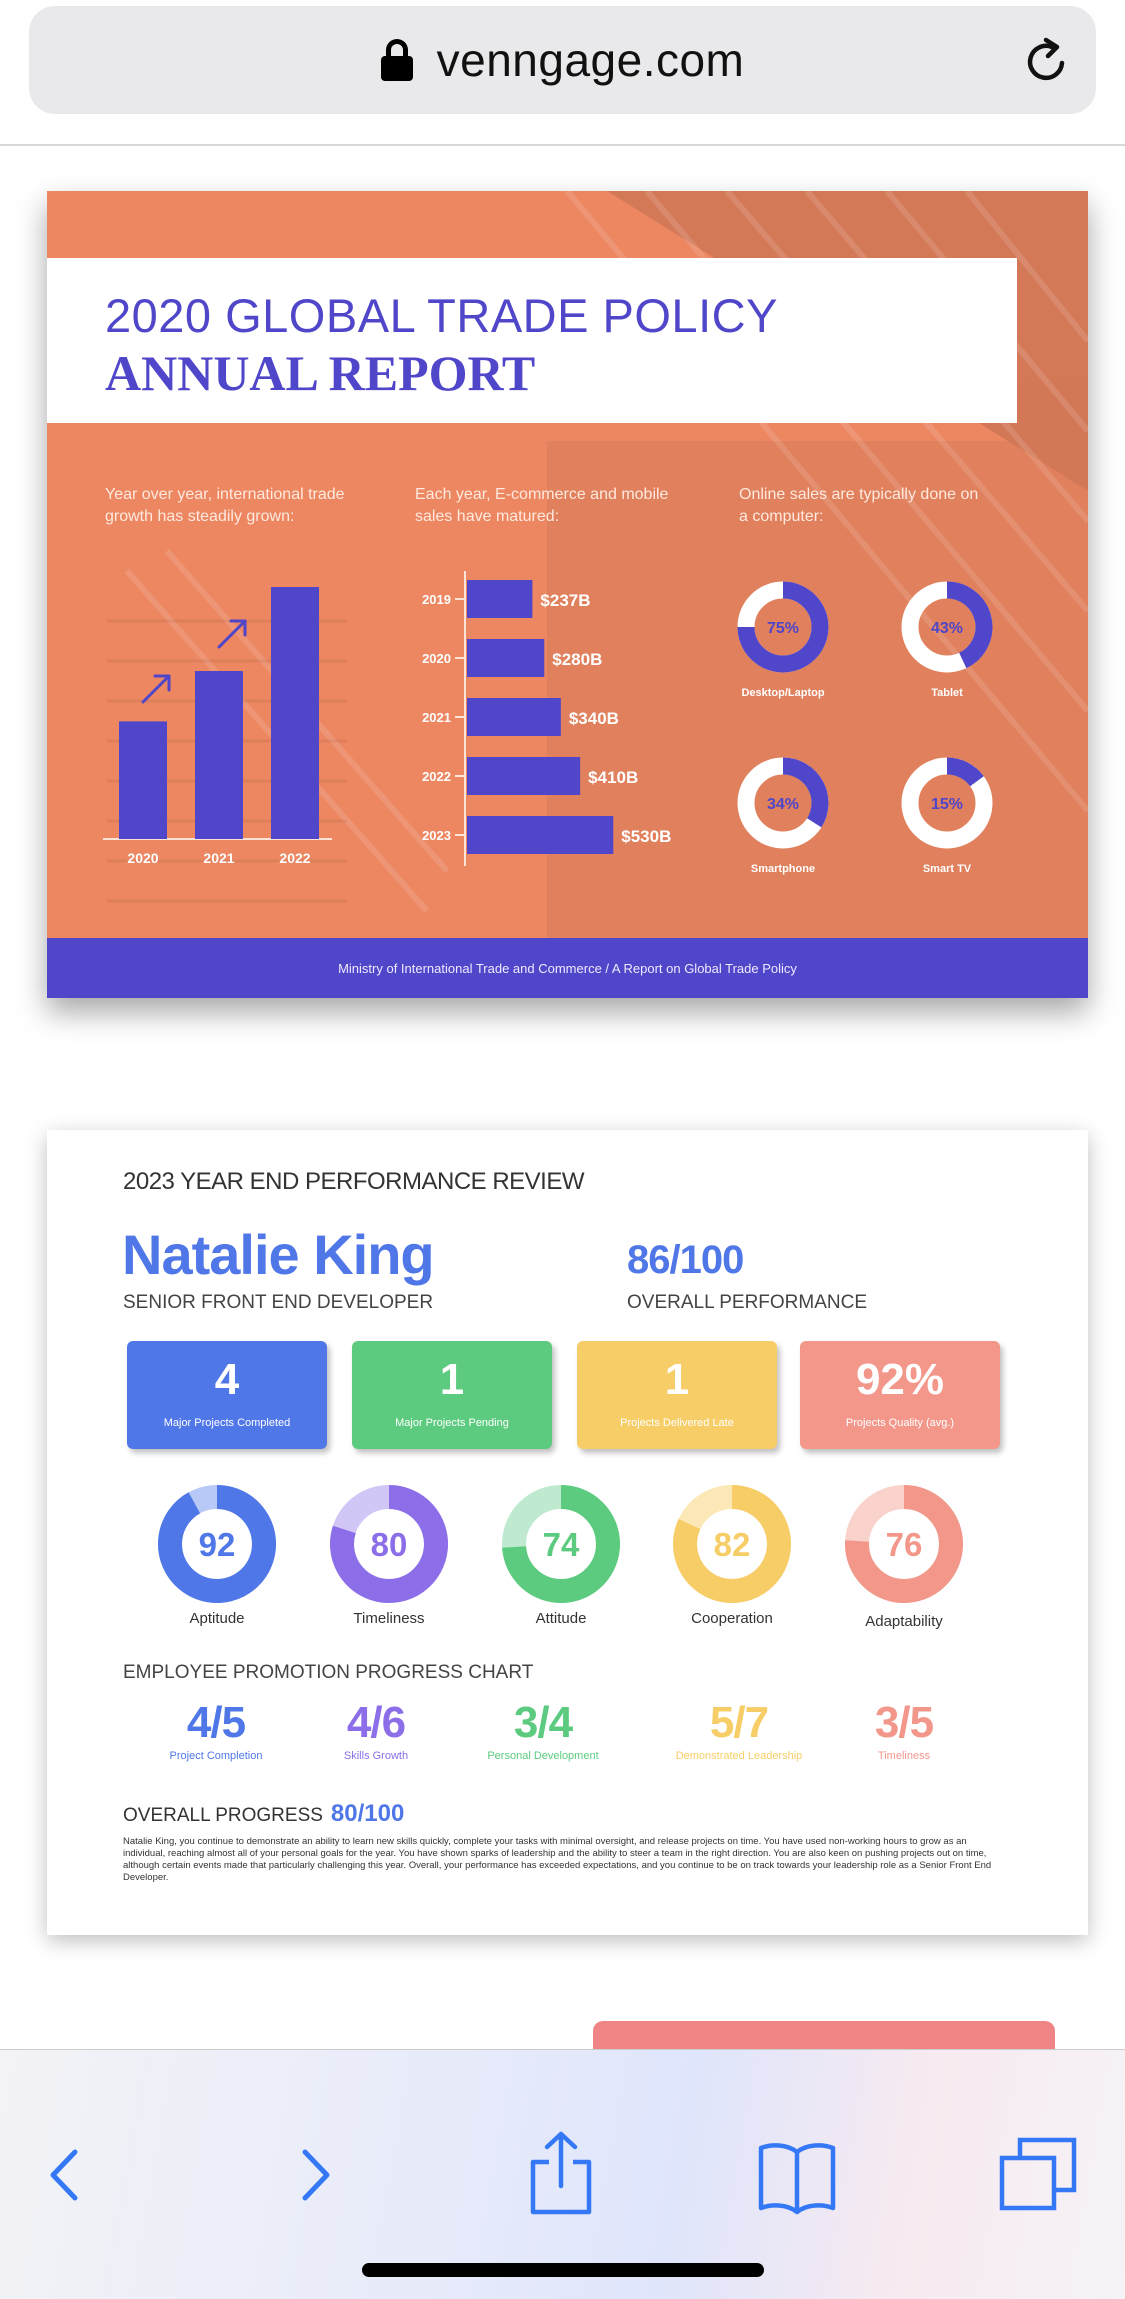 The image size is (1125, 2299). What do you see at coordinates (65, 2175) in the screenshot?
I see `back-icon` at bounding box center [65, 2175].